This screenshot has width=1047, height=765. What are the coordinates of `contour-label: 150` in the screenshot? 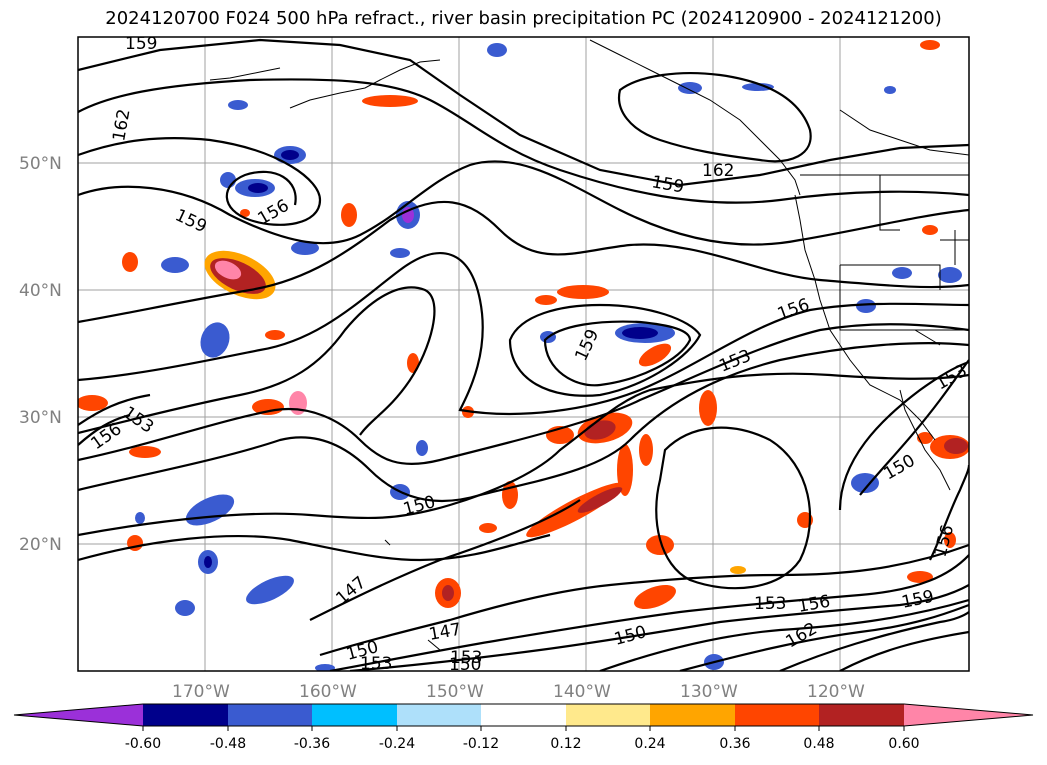 It's located at (465, 665).